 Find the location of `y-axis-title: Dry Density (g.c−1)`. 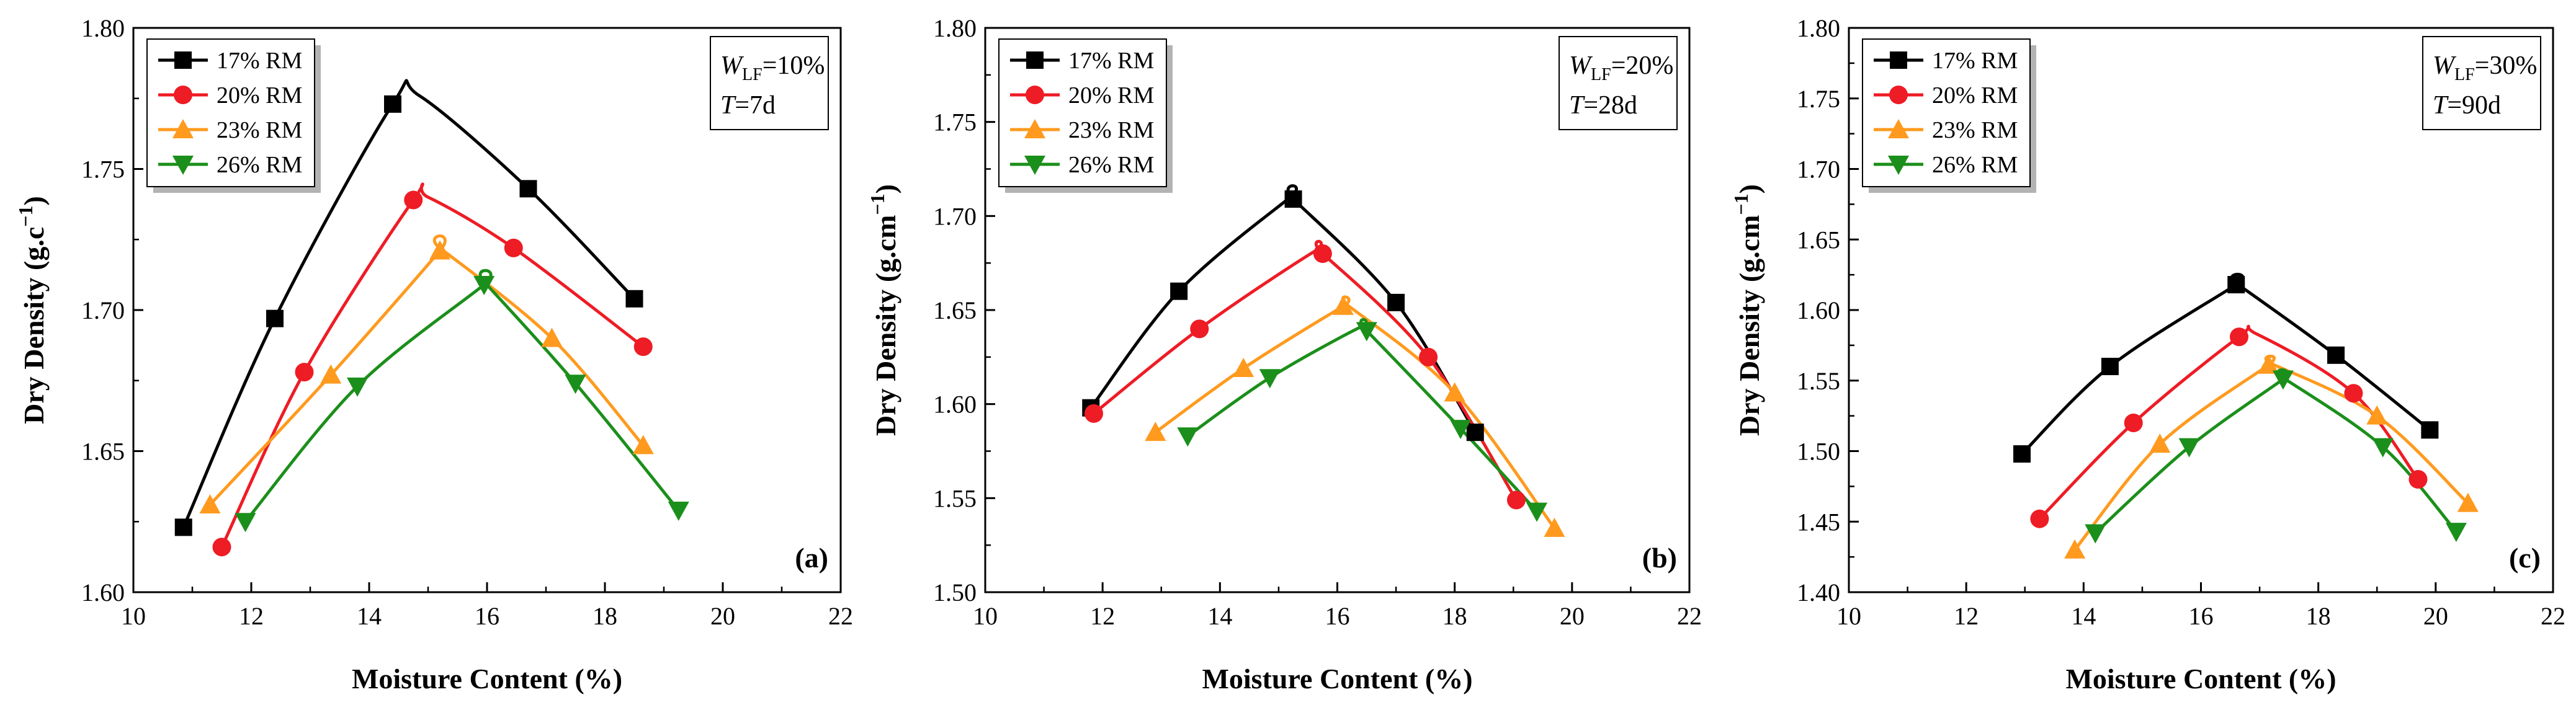

y-axis-title: Dry Density (g.c−1) is located at coordinates (32, 310).